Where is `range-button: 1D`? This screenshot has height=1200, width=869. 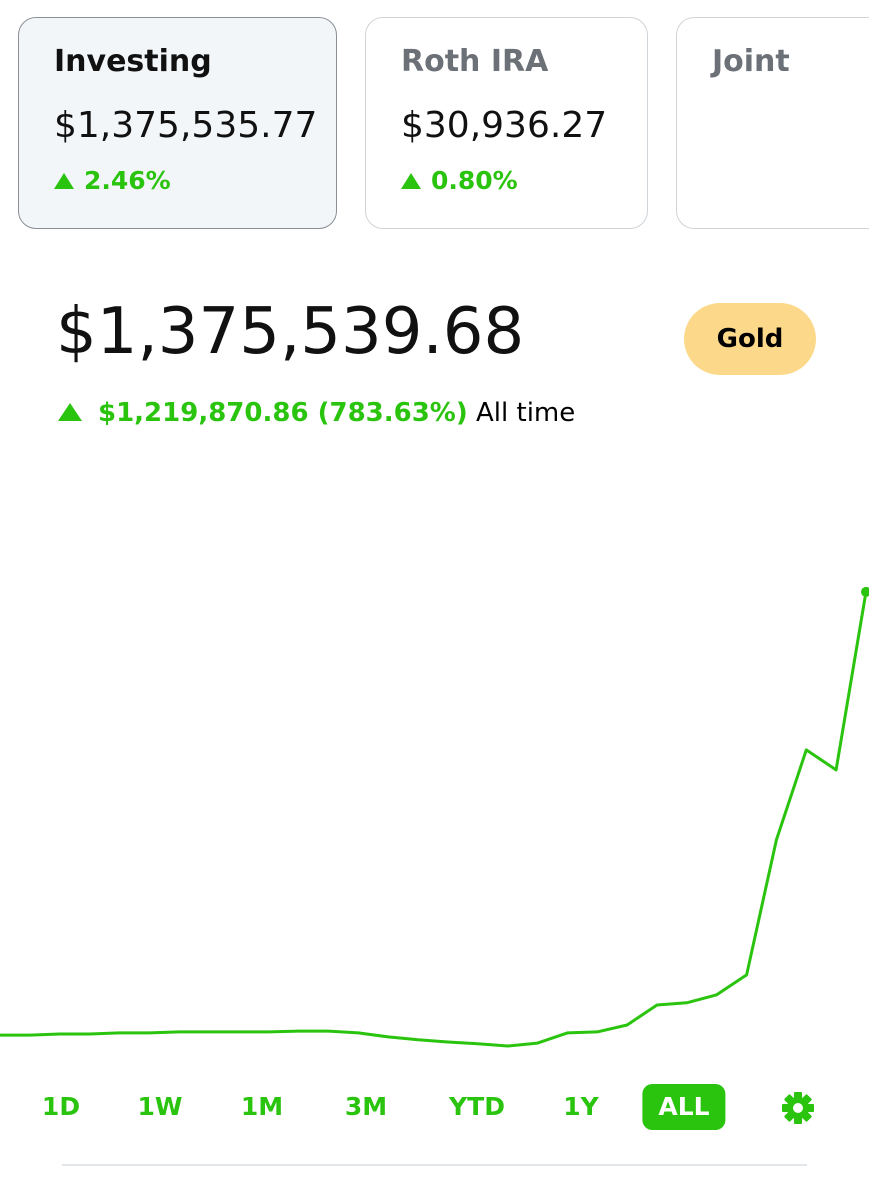
range-button: 1D is located at coordinates (61, 1106).